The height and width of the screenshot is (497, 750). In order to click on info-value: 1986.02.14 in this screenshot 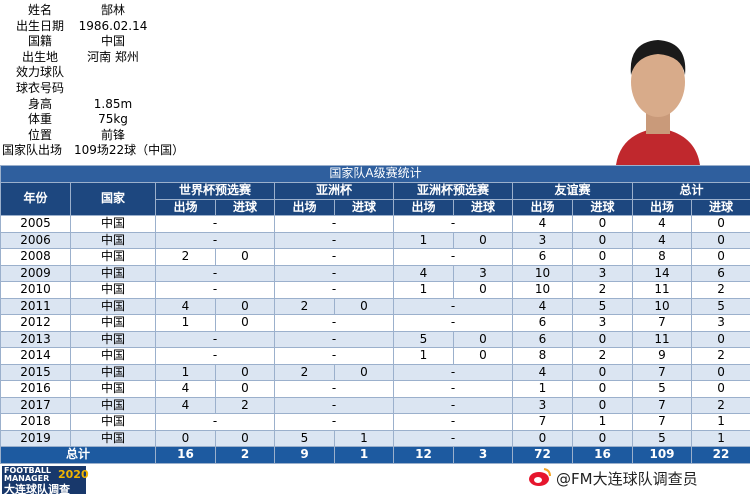, I will do `click(113, 26)`.